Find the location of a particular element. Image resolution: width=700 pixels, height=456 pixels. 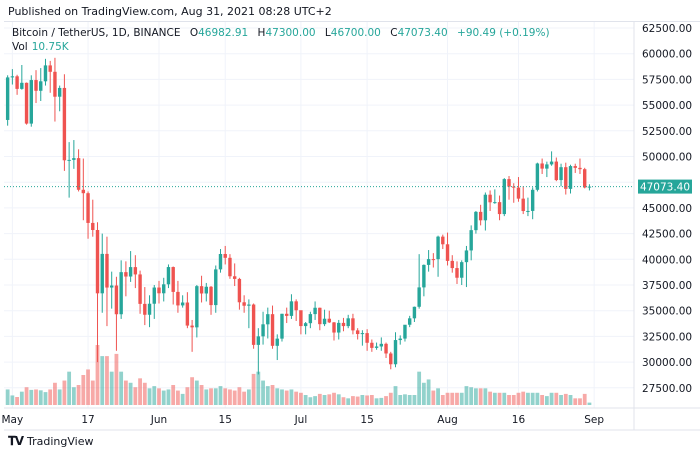

last-price-label: 47073.40 is located at coordinates (665, 188).